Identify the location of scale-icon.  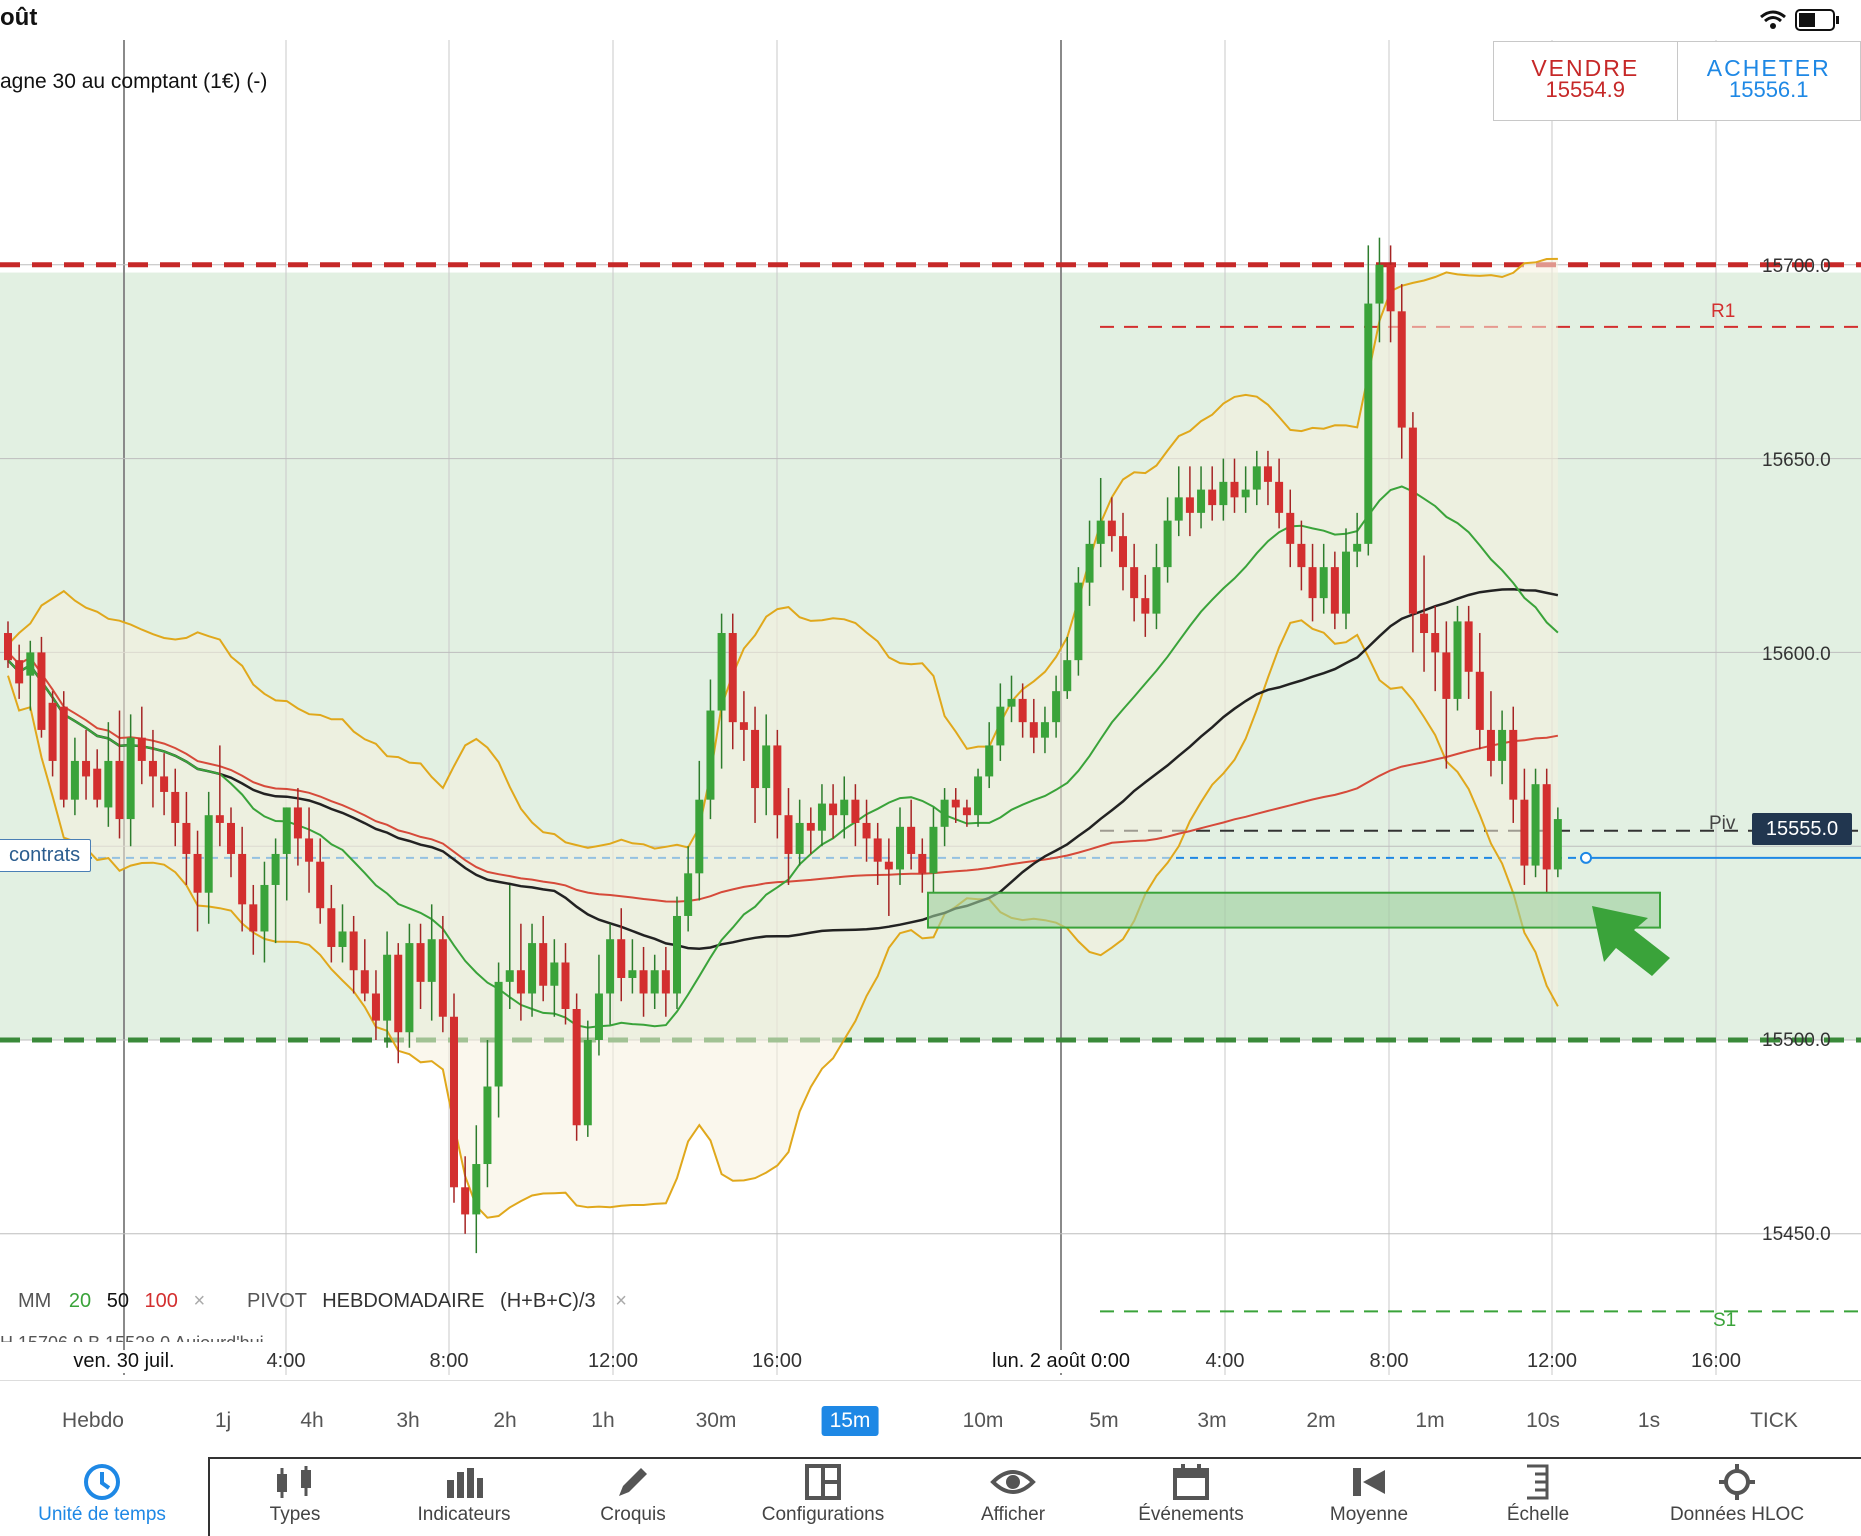
(1538, 1482).